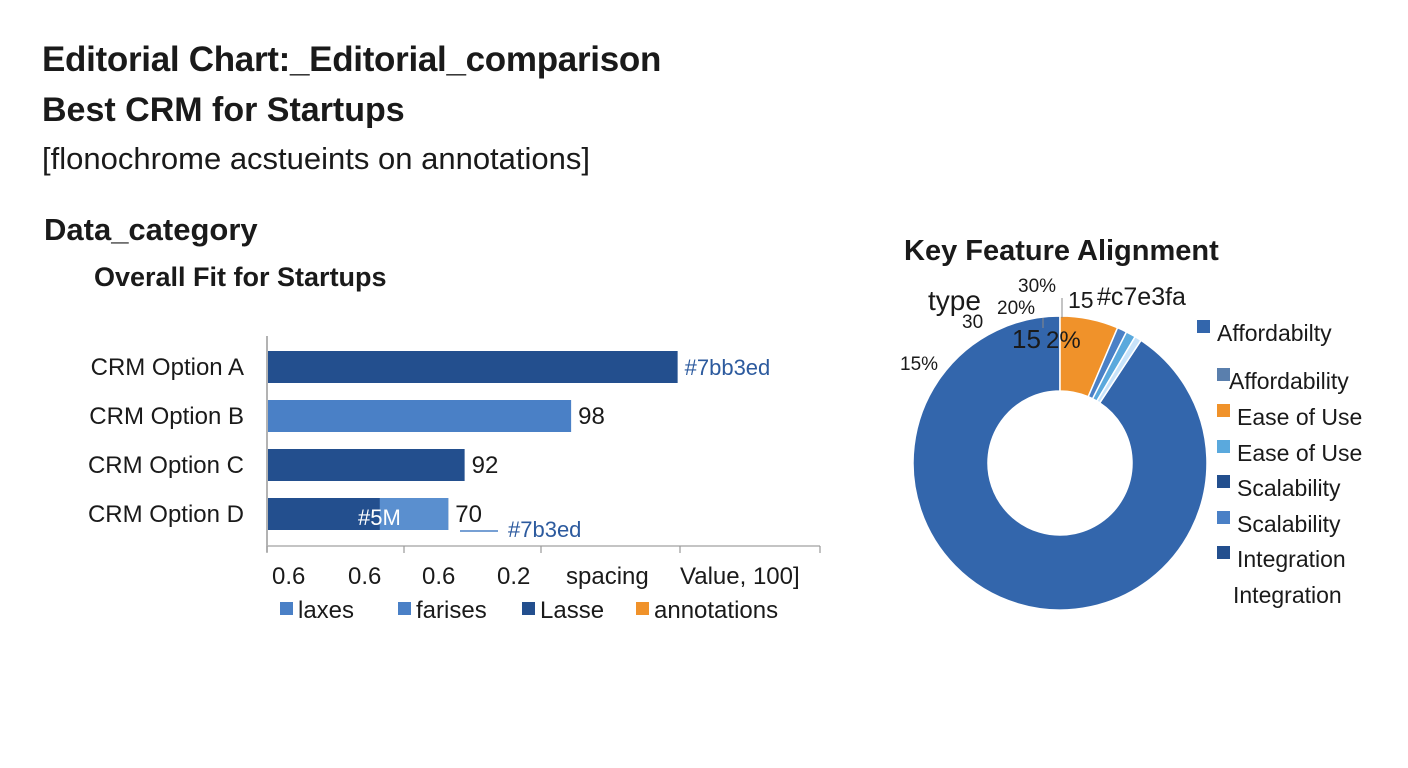  What do you see at coordinates (591, 416) in the screenshot?
I see `bar-value-label: 98` at bounding box center [591, 416].